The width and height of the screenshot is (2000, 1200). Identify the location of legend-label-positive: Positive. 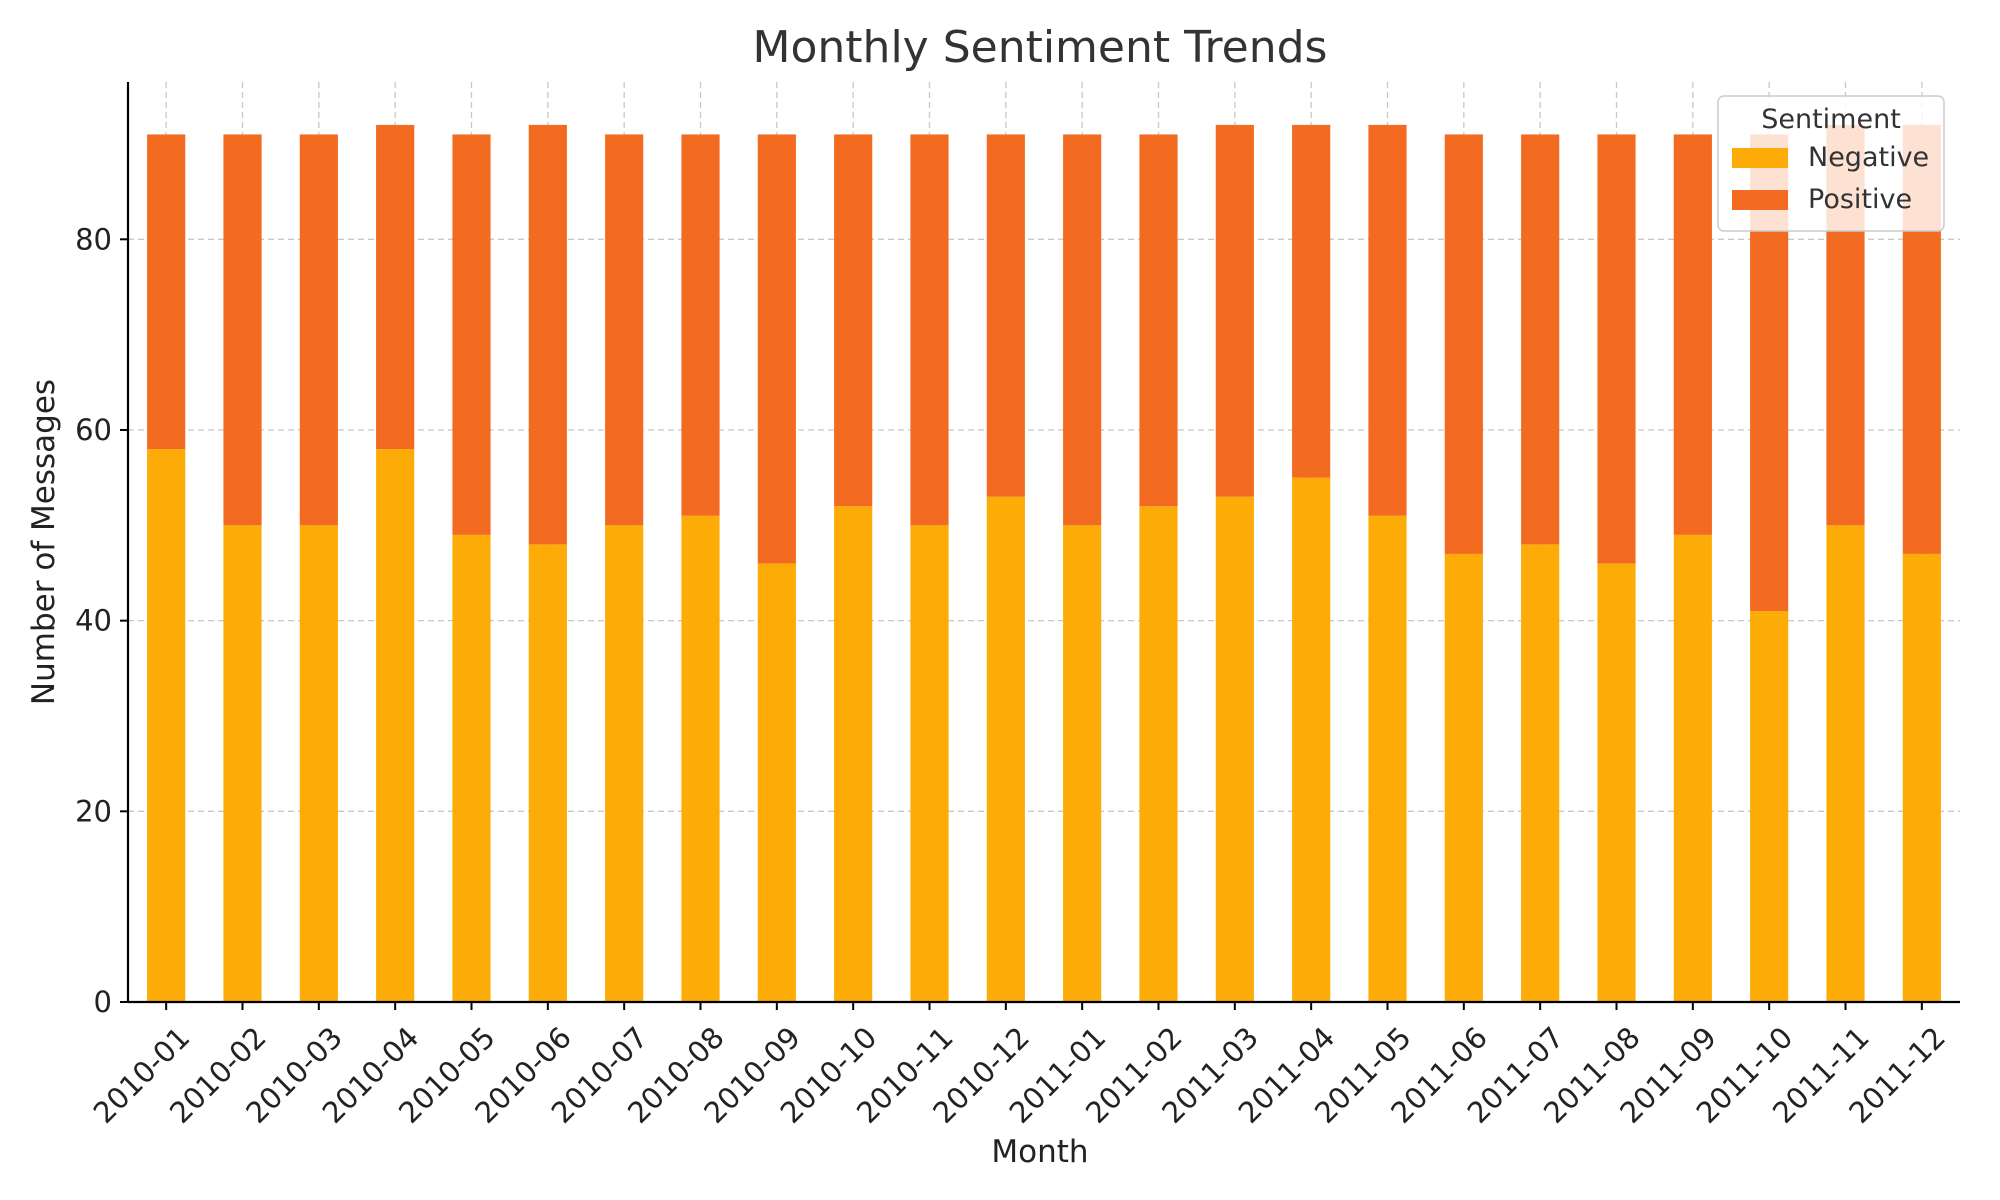
(1860, 199).